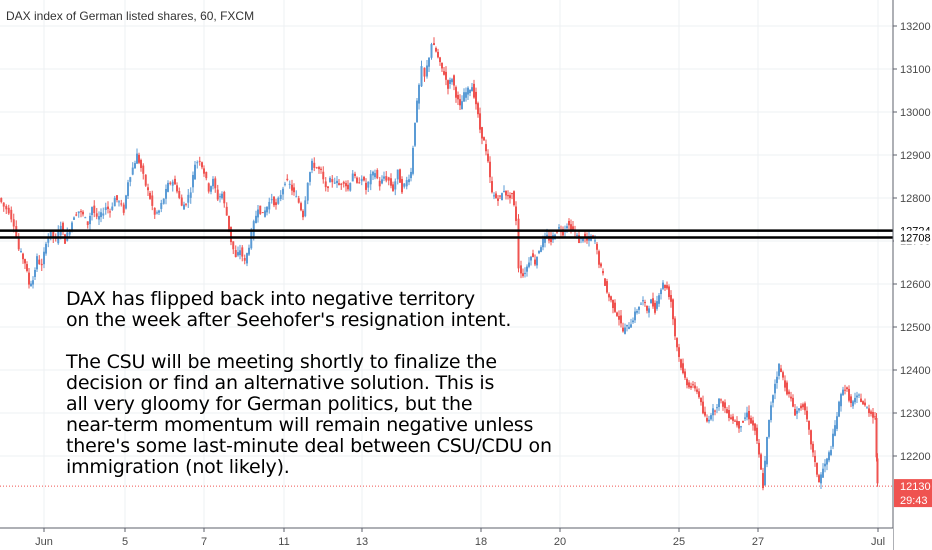 Image resolution: width=932 pixels, height=550 pixels. What do you see at coordinates (283, 542) in the screenshot?
I see `x-tick-label: 11` at bounding box center [283, 542].